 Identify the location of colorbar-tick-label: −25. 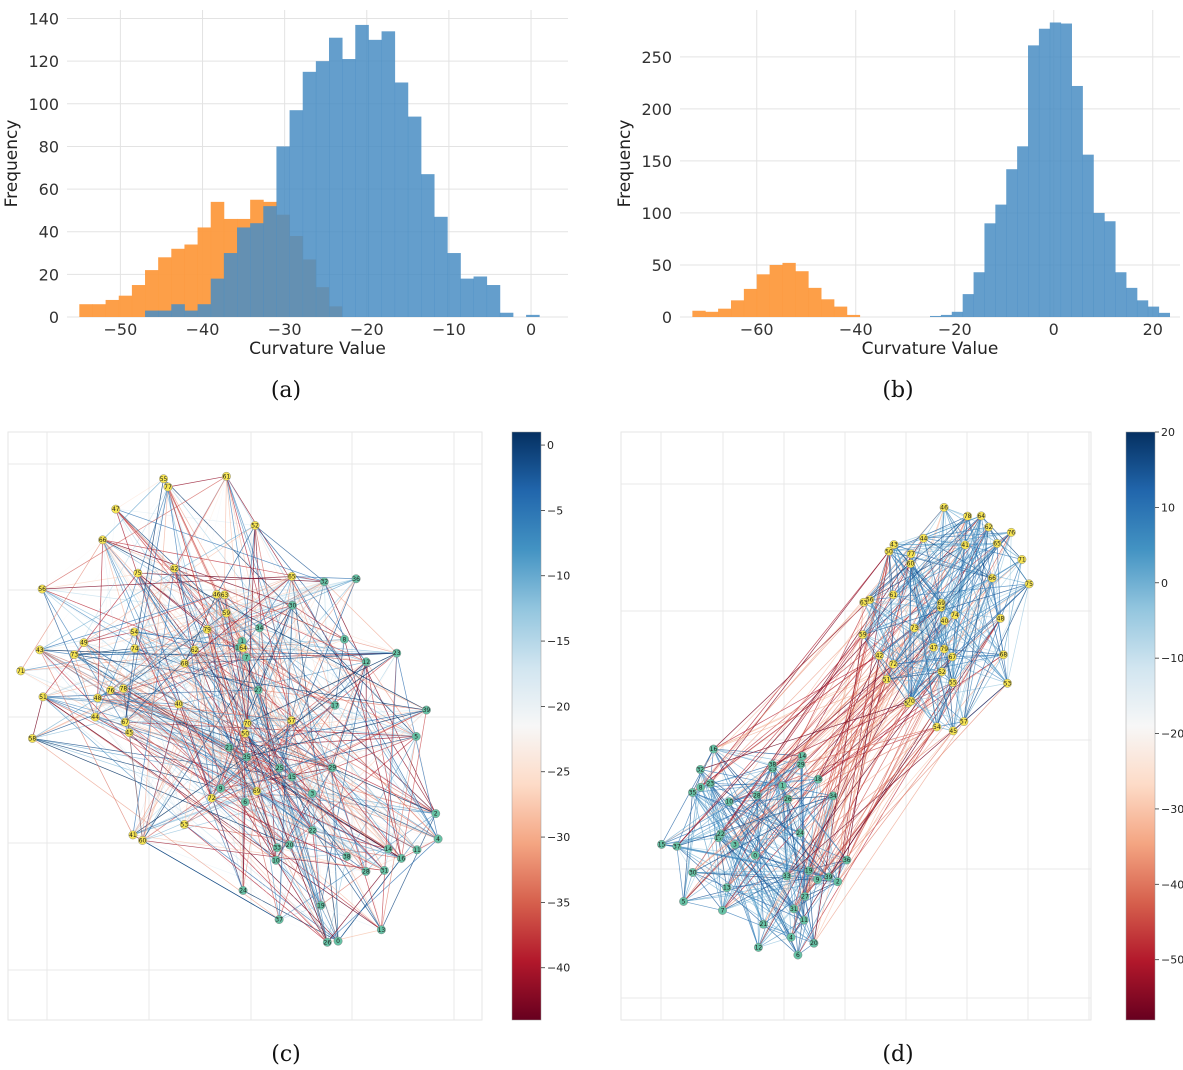
(558, 772).